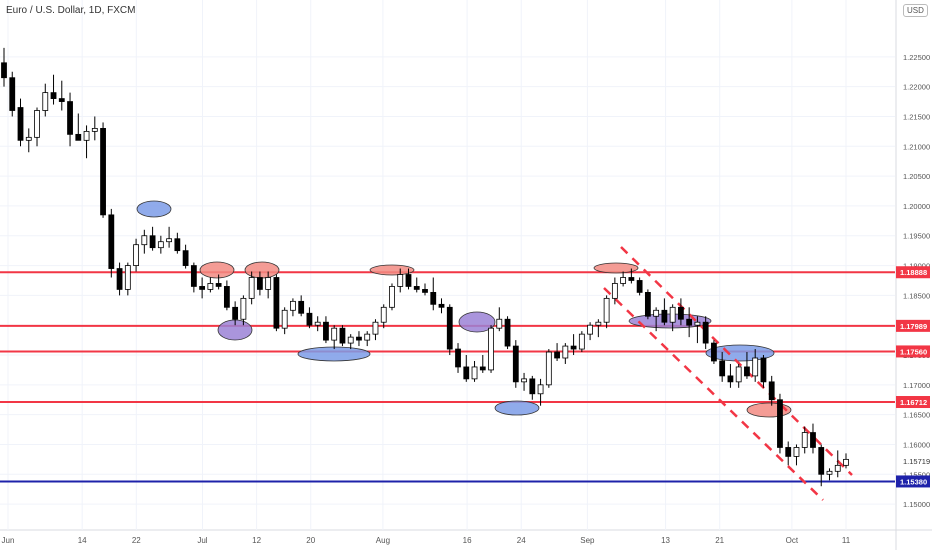 The width and height of the screenshot is (932, 550). Describe the element at coordinates (82, 540) in the screenshot. I see `x-tick-label: 14` at that location.